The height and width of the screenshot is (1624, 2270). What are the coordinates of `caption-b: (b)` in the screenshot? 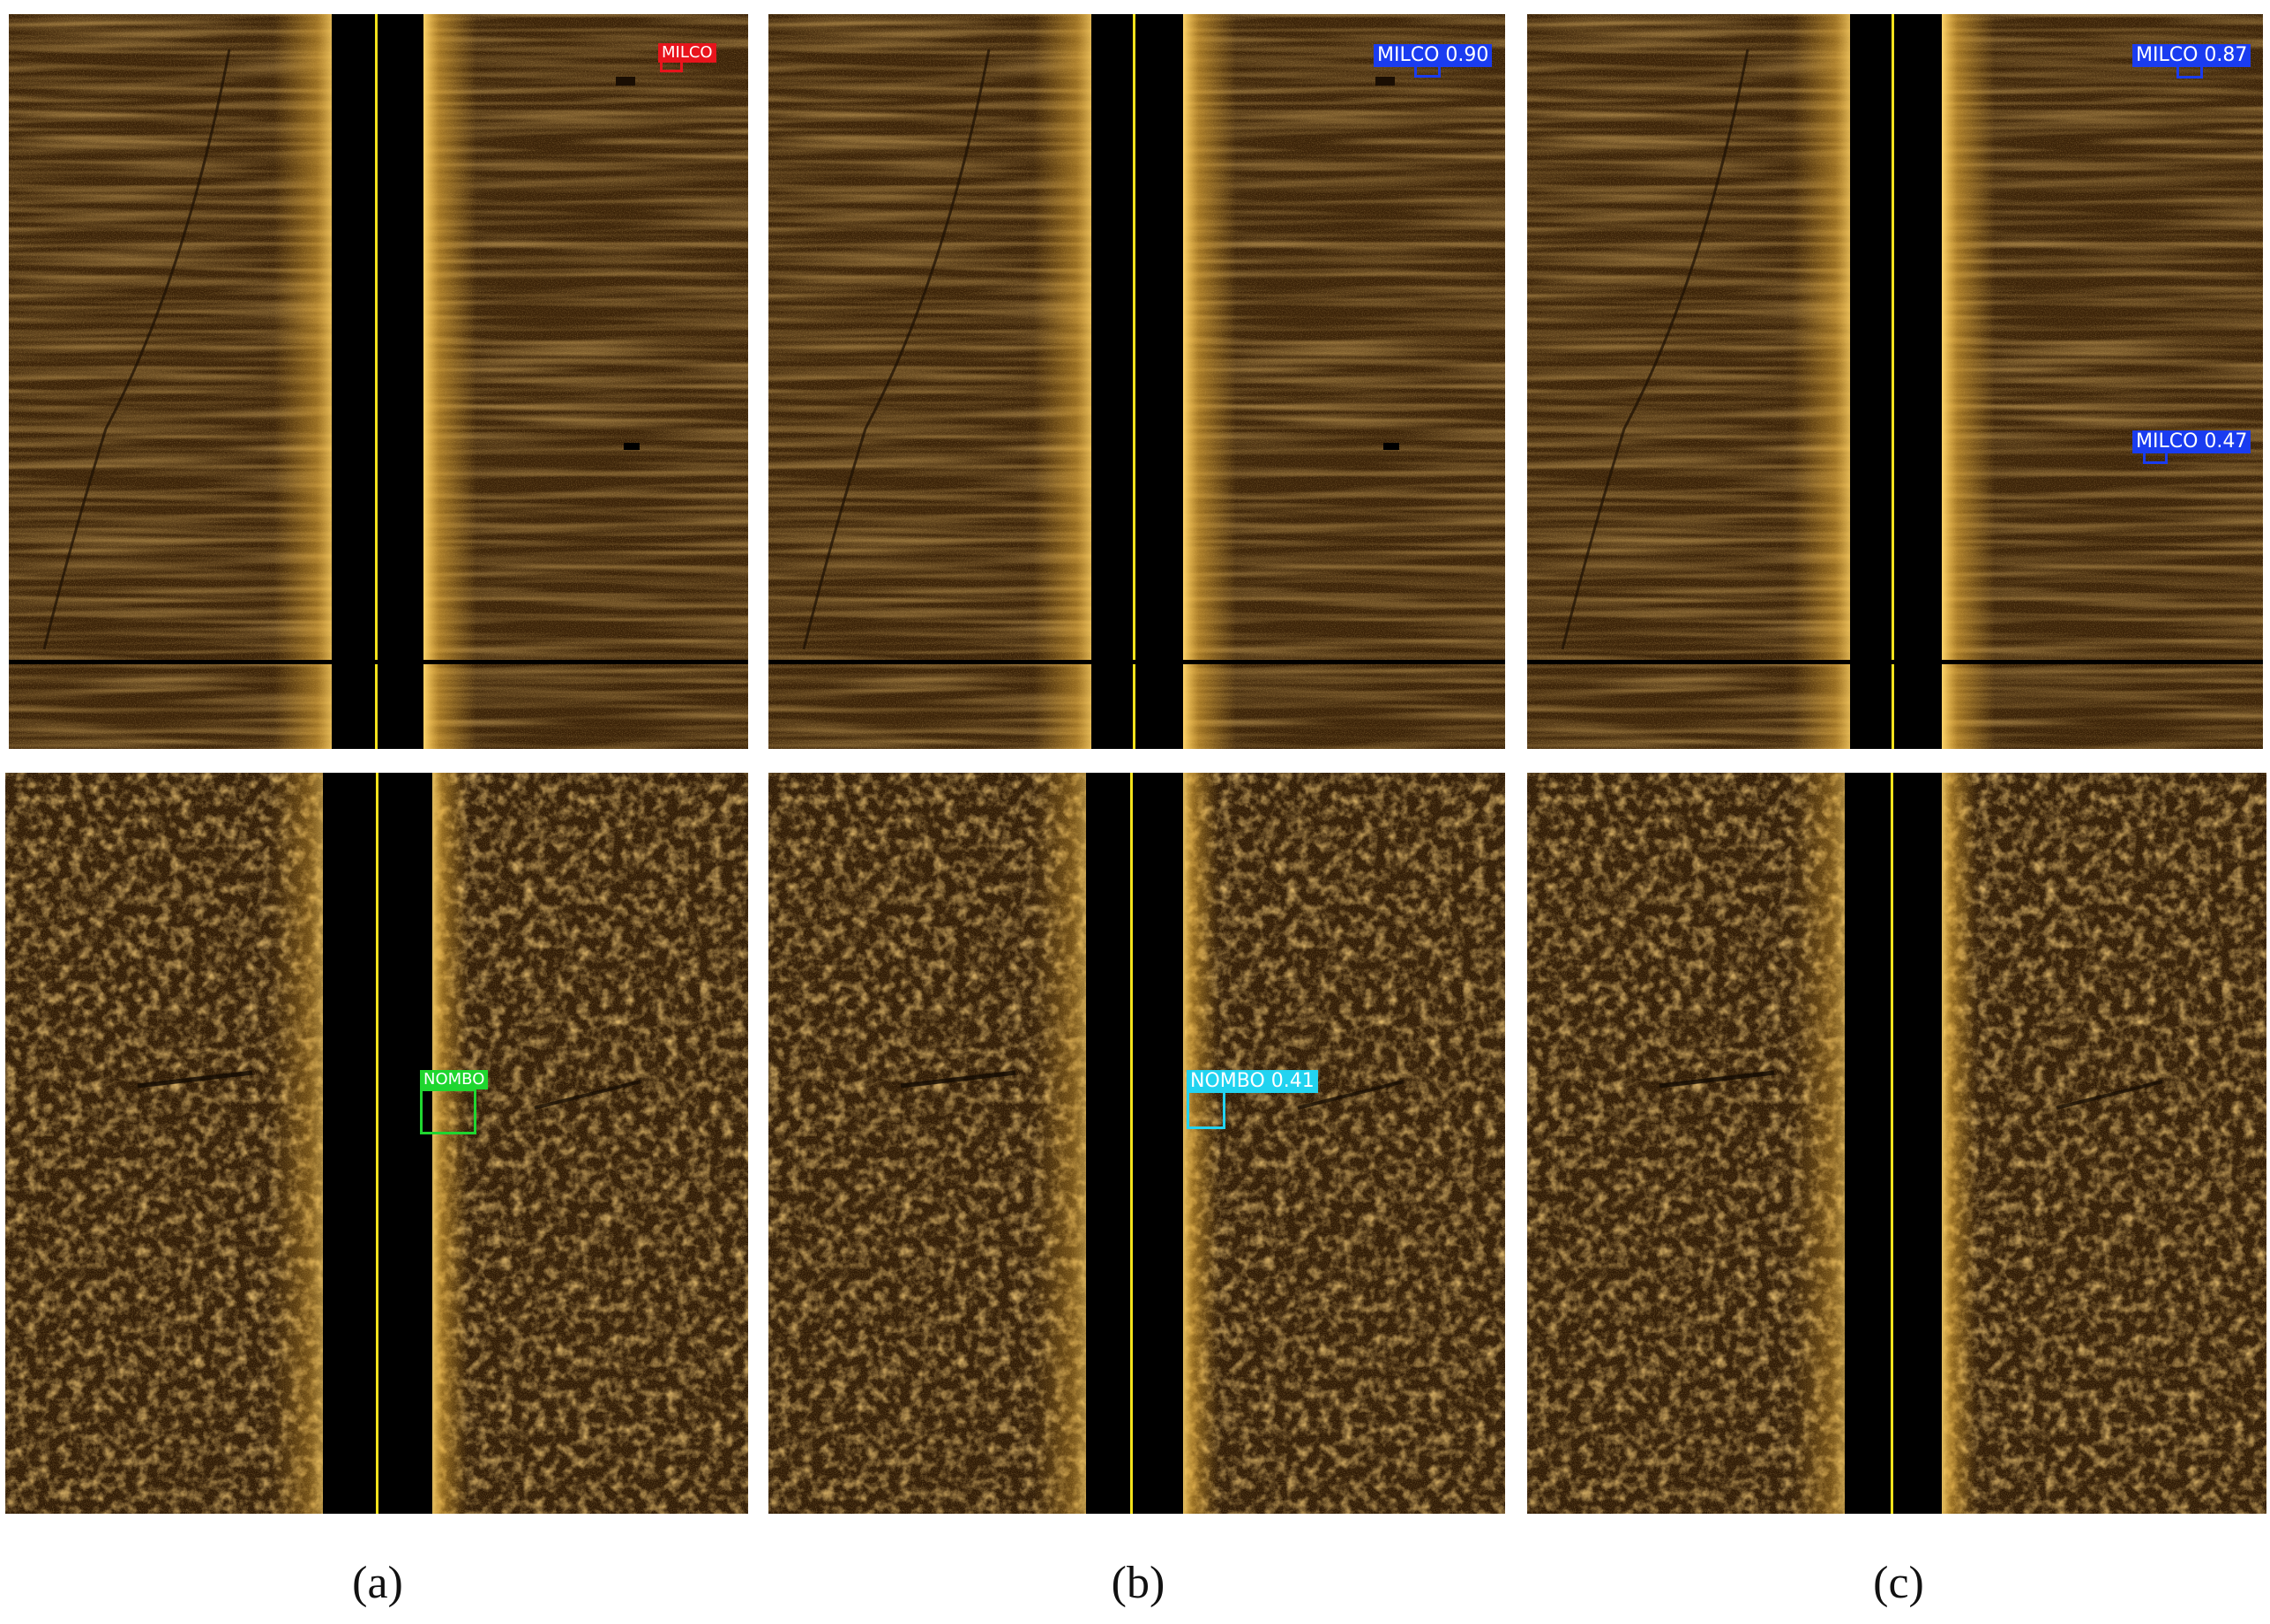 It's located at (1138, 1583).